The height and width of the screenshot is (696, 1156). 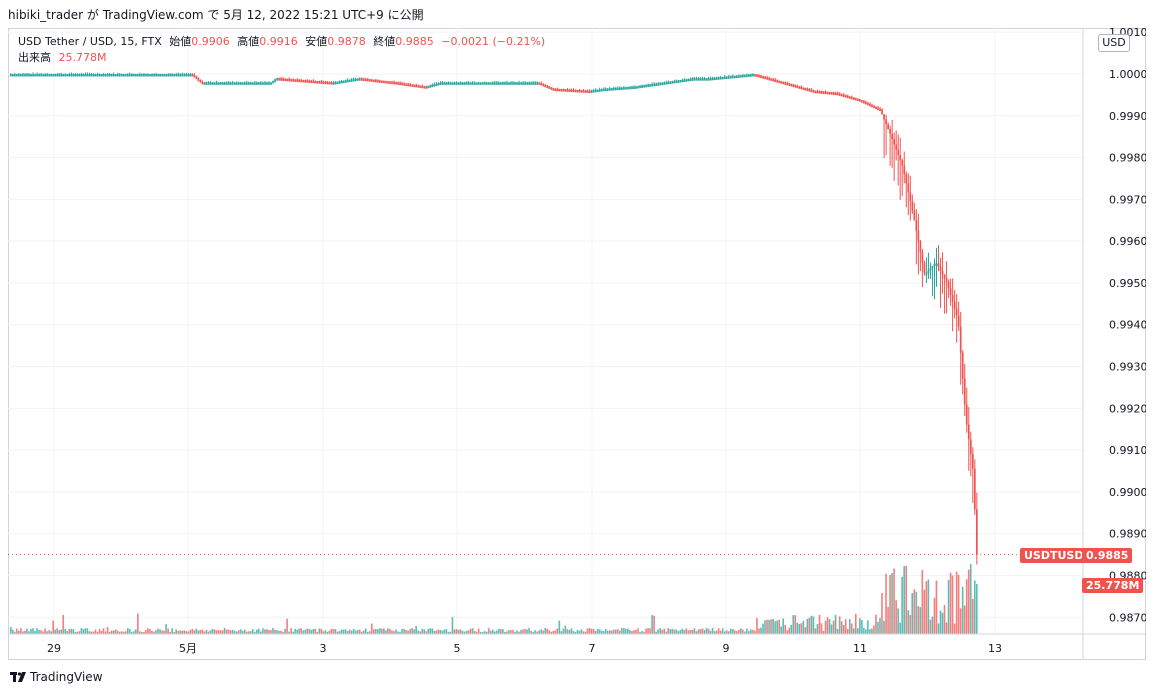 I want to click on price-tick-label: 0.9870, so click(x=1127, y=617).